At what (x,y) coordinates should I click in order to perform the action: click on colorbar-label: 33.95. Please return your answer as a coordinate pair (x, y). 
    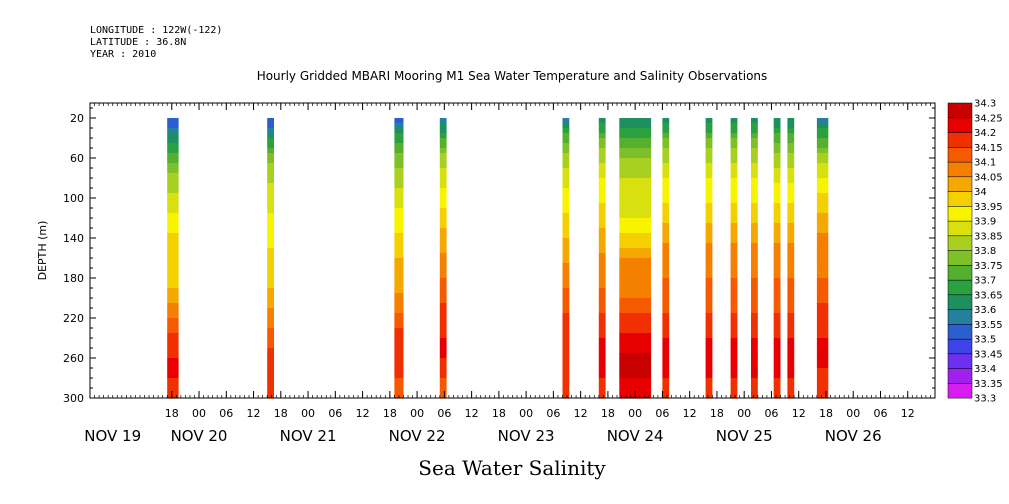
    Looking at the image, I should click on (988, 207).